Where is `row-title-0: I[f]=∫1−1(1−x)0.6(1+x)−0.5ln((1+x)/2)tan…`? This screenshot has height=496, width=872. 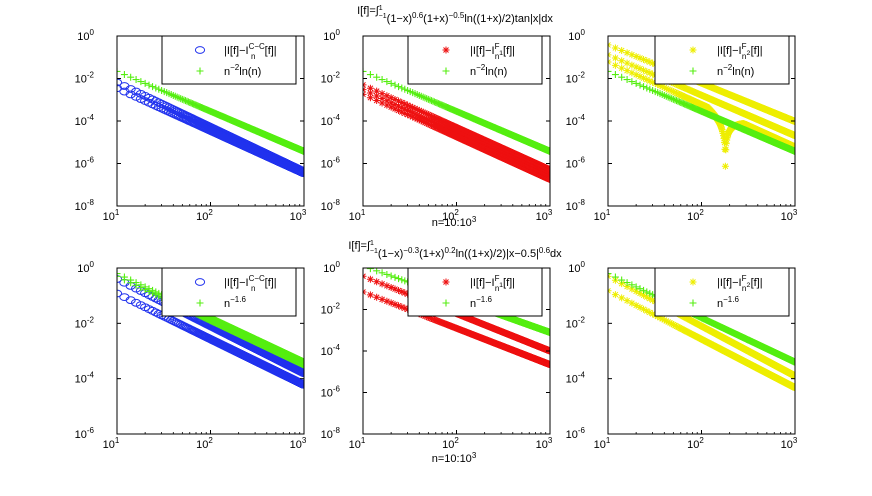 row-title-0: I[f]=∫1−1(1−x)0.6(1+x)−0.5ln((1+x)/2)tan… is located at coordinates (455, 15).